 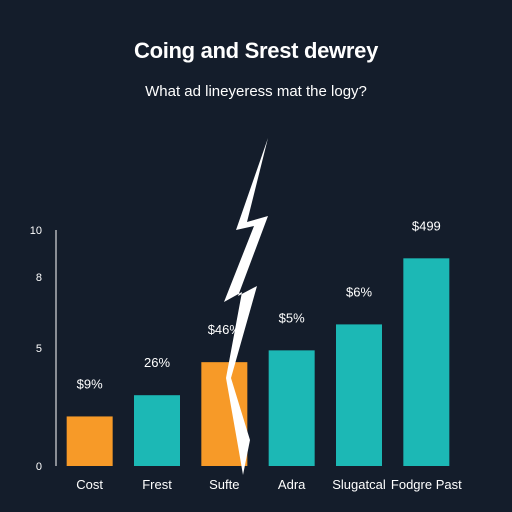 What do you see at coordinates (269, 484) in the screenshot?
I see `category-labels: Cost Frest Sufte Adra Slugatcal Fodgre Past` at bounding box center [269, 484].